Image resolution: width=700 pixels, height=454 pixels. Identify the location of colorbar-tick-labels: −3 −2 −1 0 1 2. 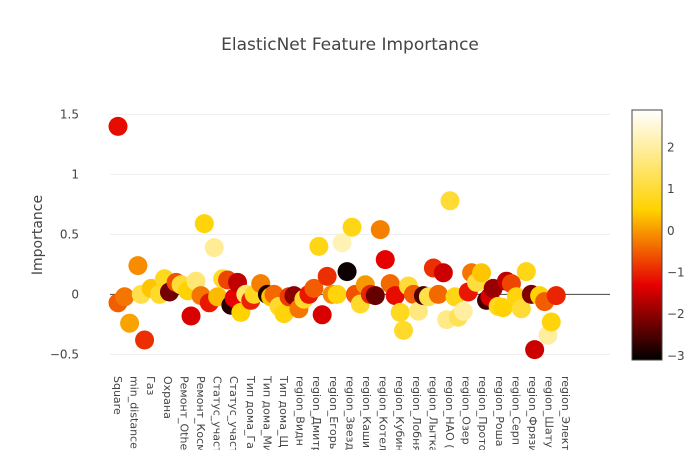
(676, 252).